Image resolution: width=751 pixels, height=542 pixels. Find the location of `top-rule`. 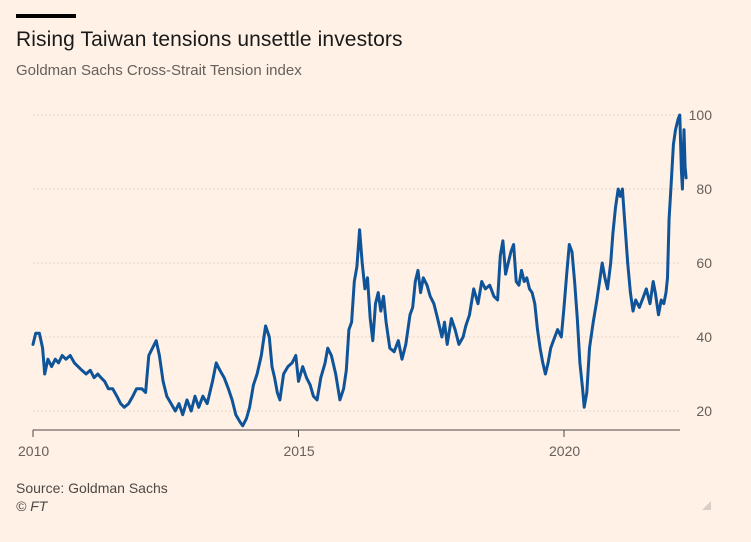

top-rule is located at coordinates (46, 16).